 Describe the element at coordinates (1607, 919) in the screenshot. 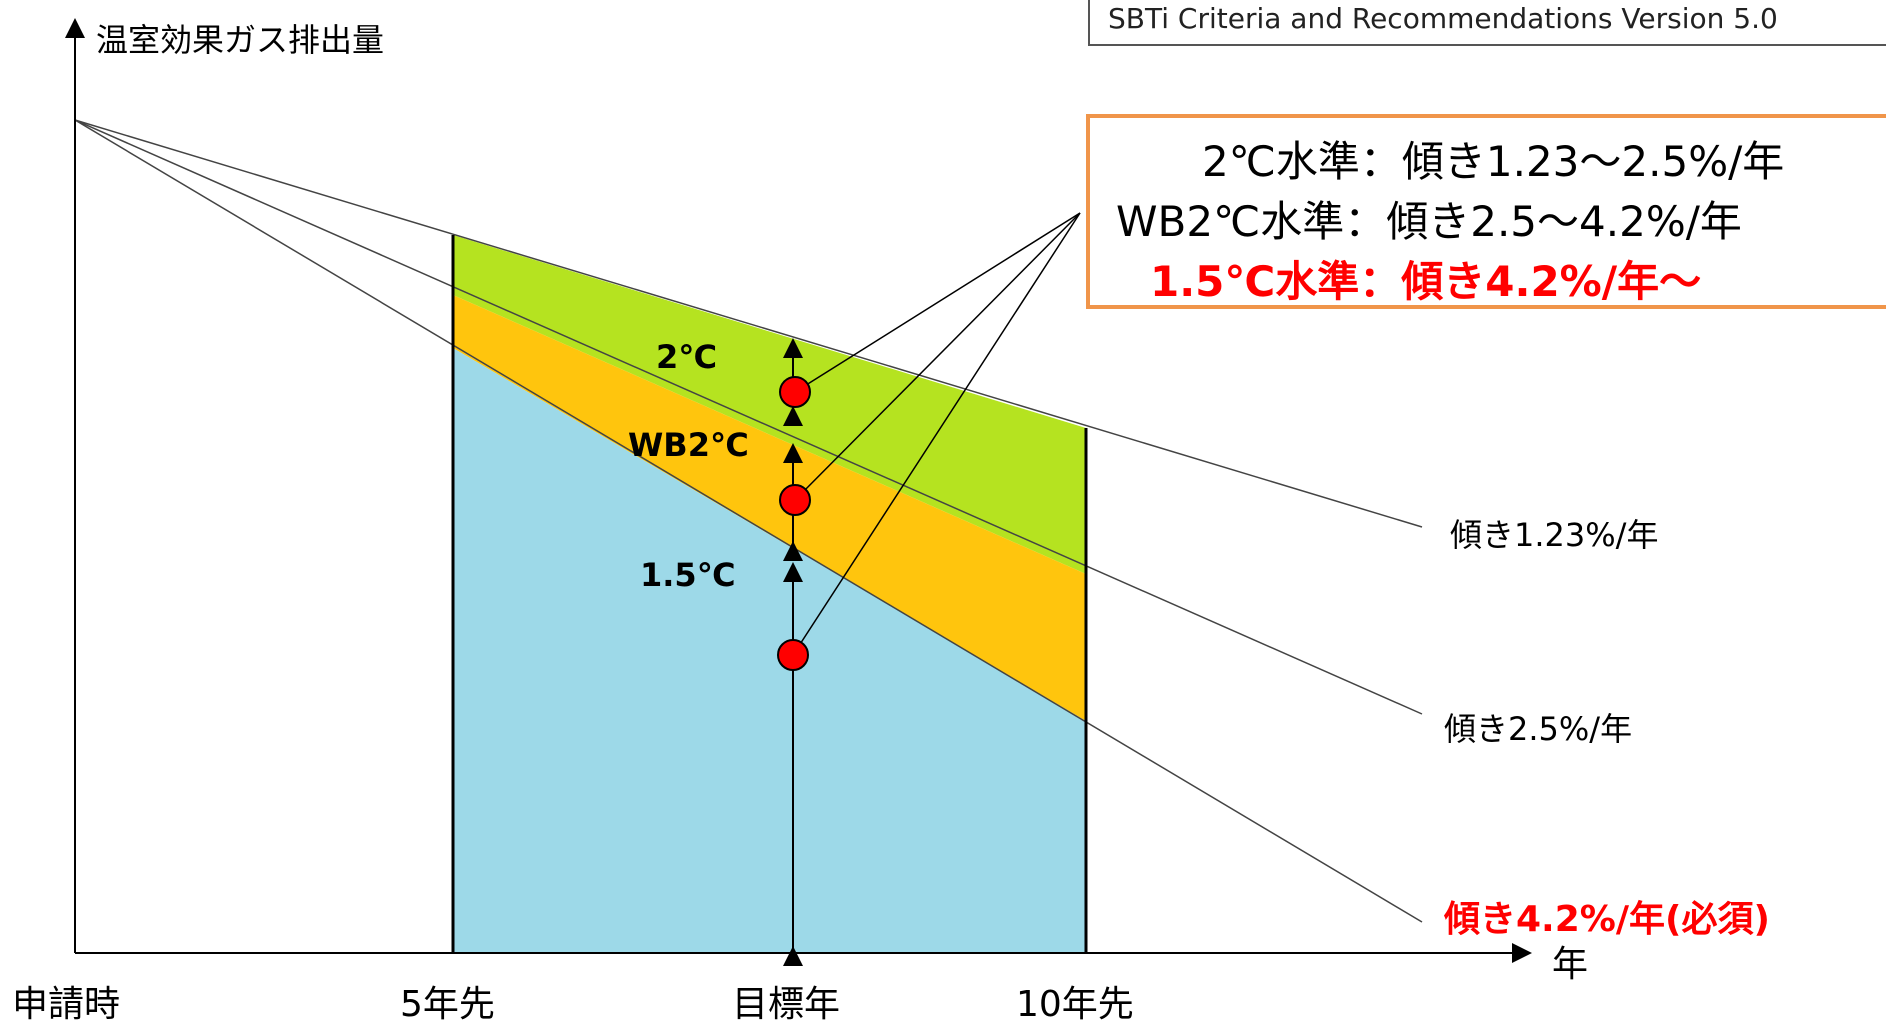

I see `slope-label-4.2-required: 傾き4.2%/年(必須)` at that location.